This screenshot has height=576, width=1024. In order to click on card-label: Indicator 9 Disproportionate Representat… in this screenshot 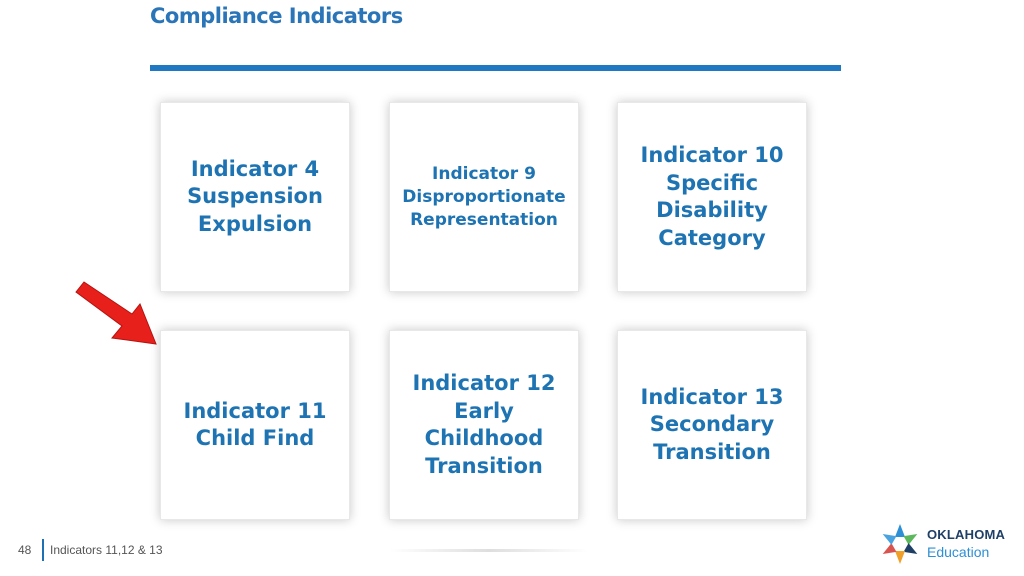, I will do `click(484, 196)`.